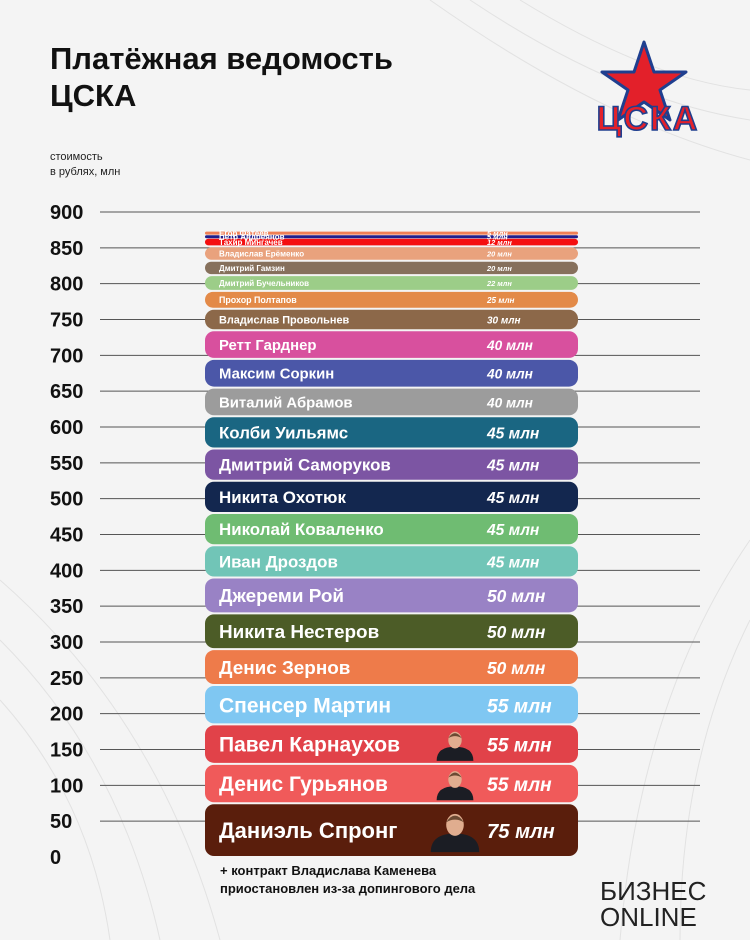 Image resolution: width=750 pixels, height=940 pixels. Describe the element at coordinates (66, 500) in the screenshot. I see `y-tick-label: 500` at that location.